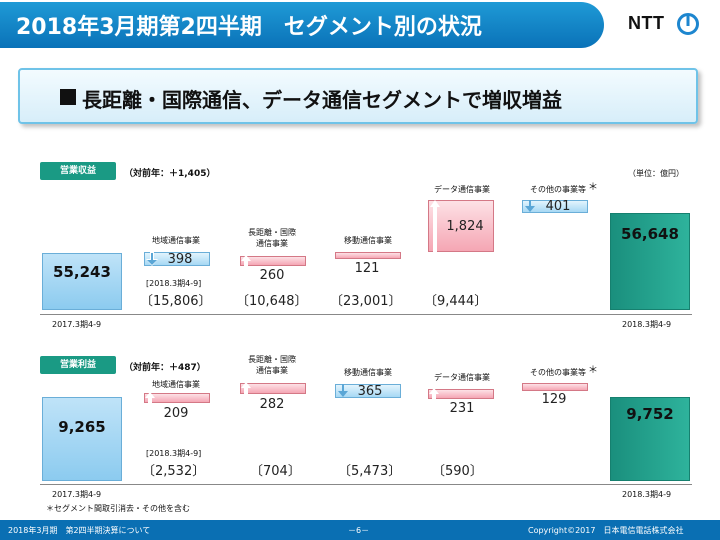  Describe the element at coordinates (79, 530) in the screenshot. I see `footer-left-text: 2018年3月期 第2四半期決算について` at that location.